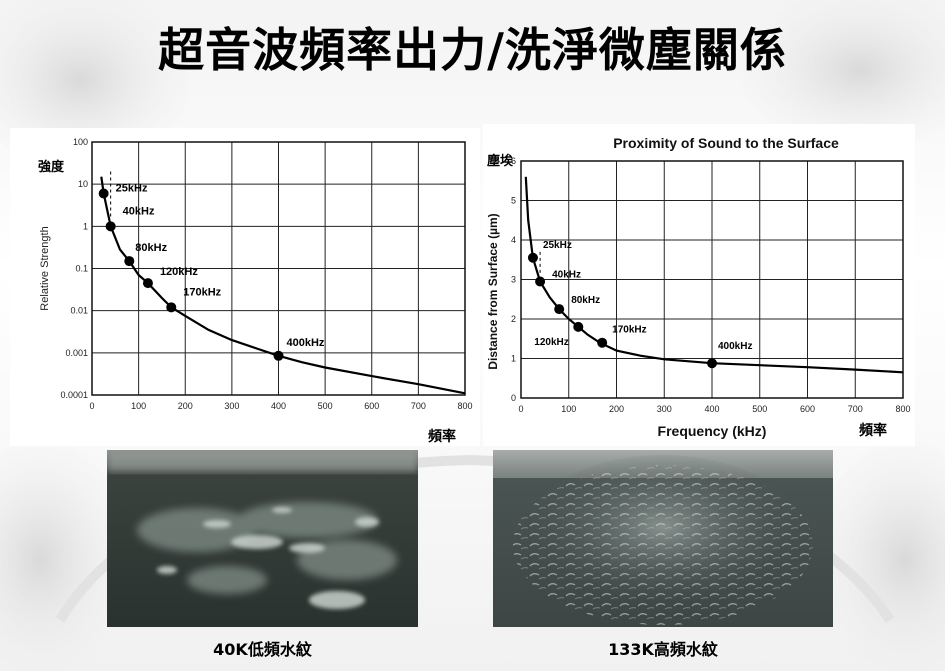 This screenshot has width=945, height=671. I want to click on low-frequency-ripple-photo, so click(262, 538).